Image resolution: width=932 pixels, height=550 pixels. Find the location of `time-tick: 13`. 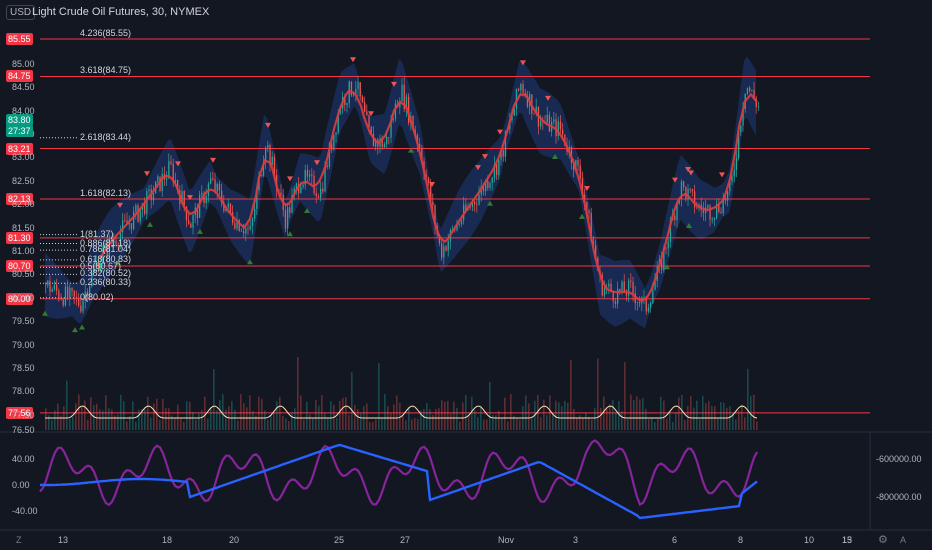

time-tick: 13 is located at coordinates (847, 540).